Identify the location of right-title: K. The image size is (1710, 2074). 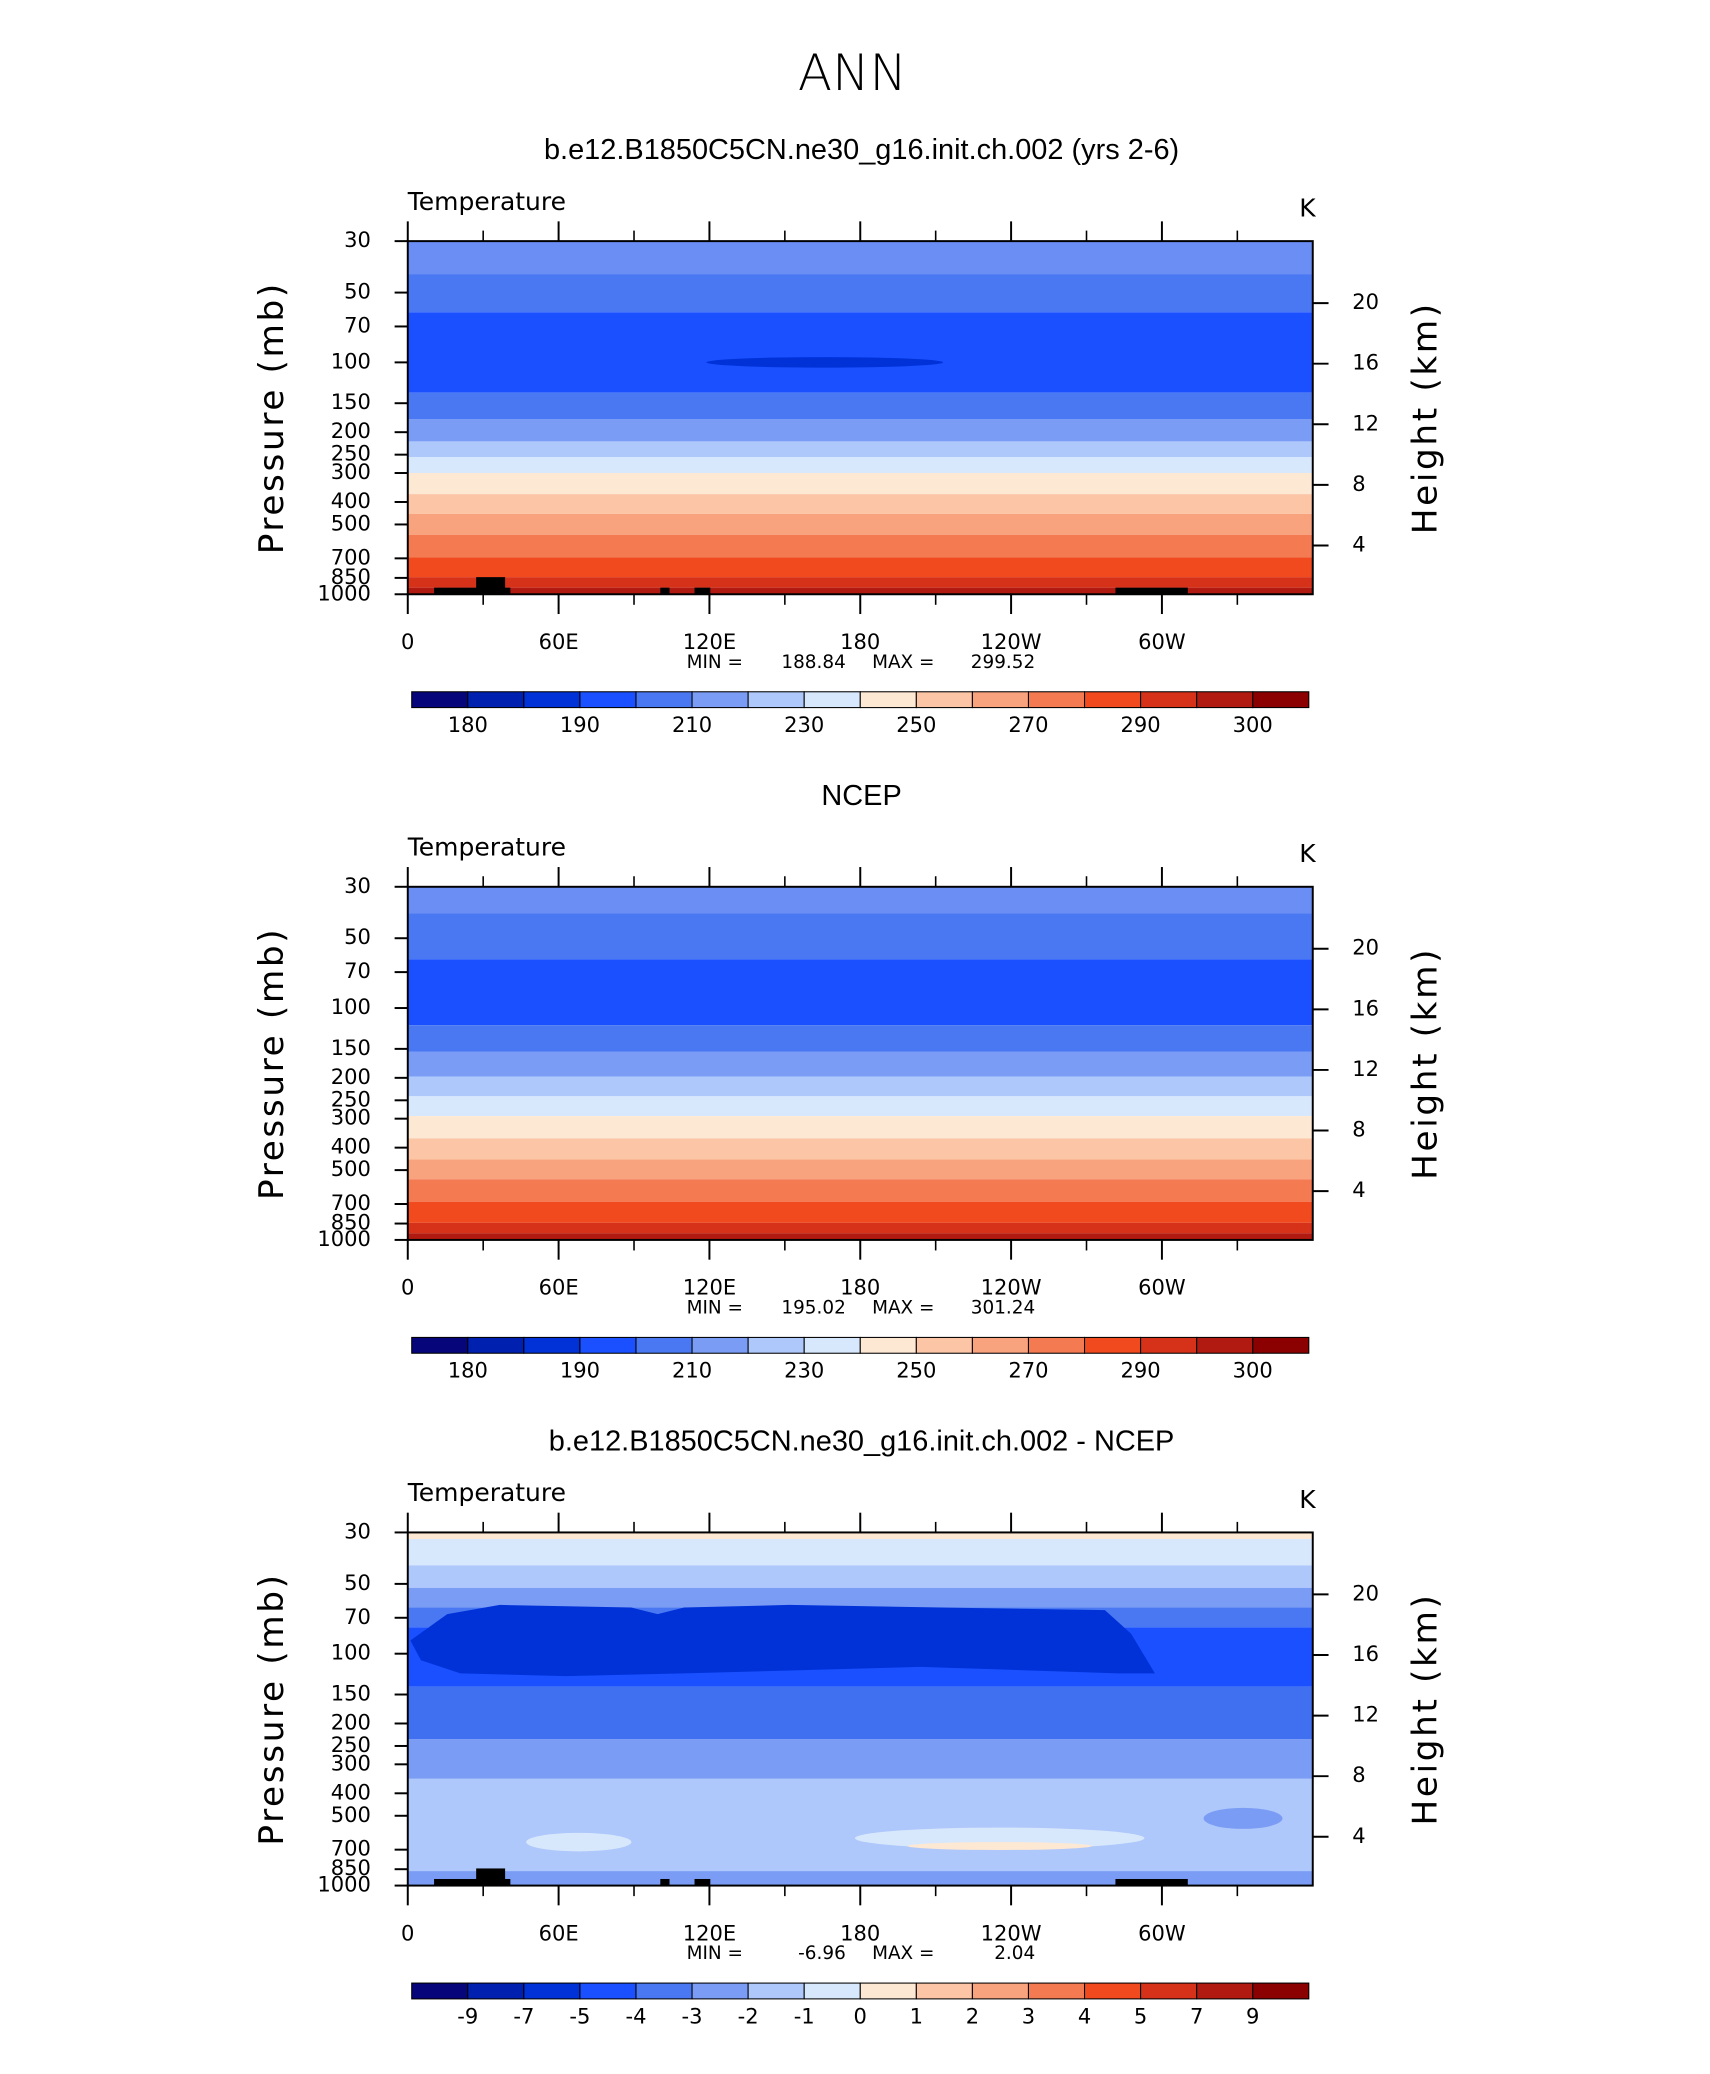
(1307, 207).